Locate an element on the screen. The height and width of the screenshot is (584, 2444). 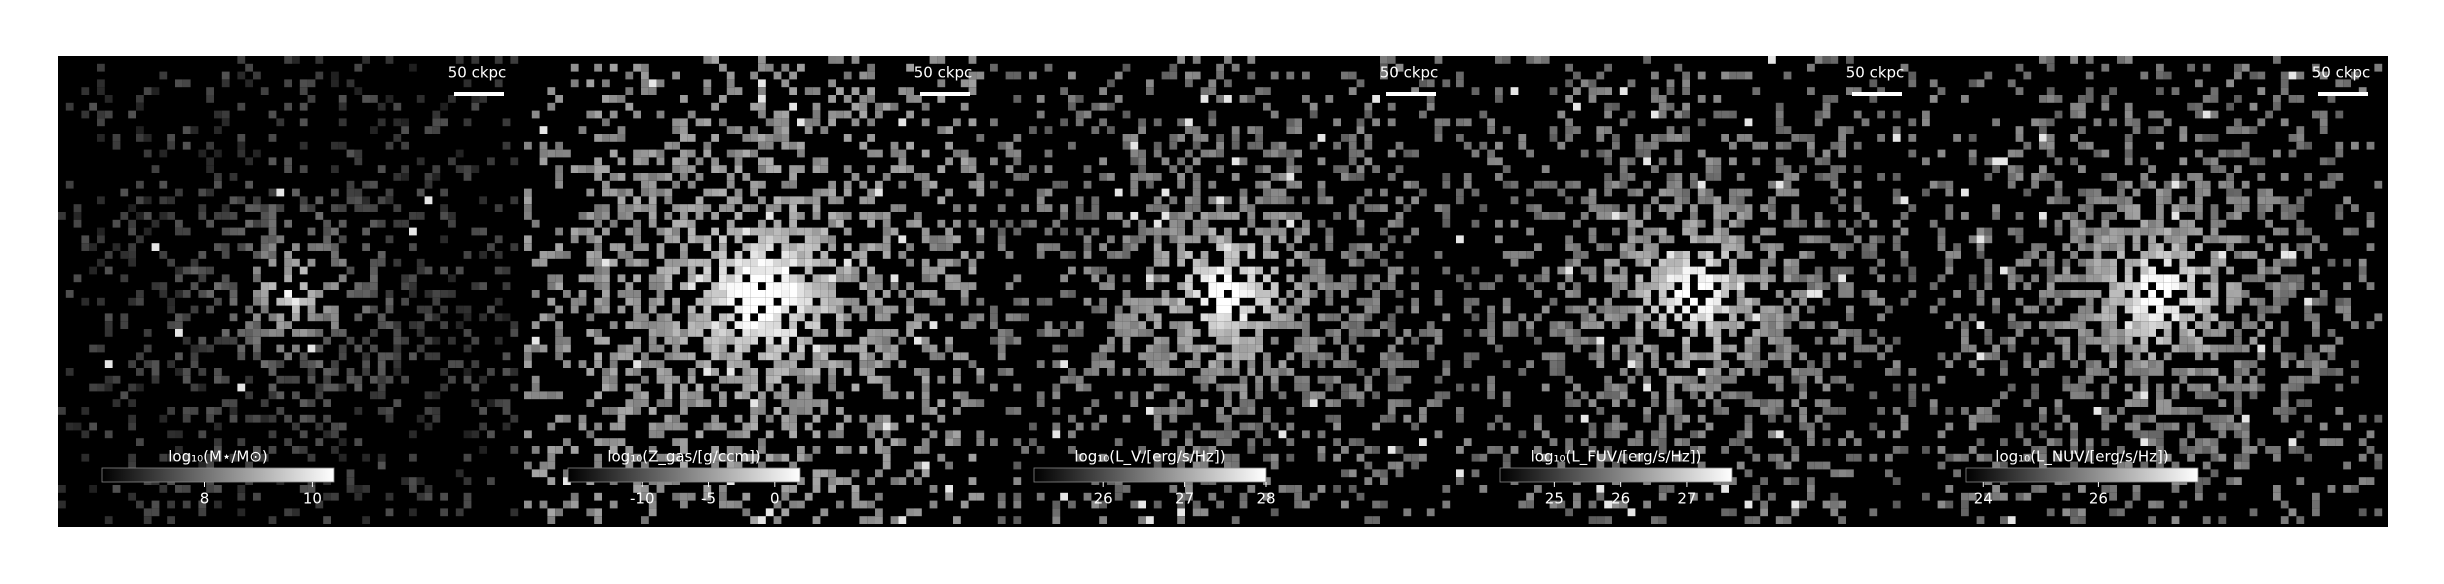
colorbar-label: log₁₀(L_V/[erg/s/Hz]) is located at coordinates (1149, 457).